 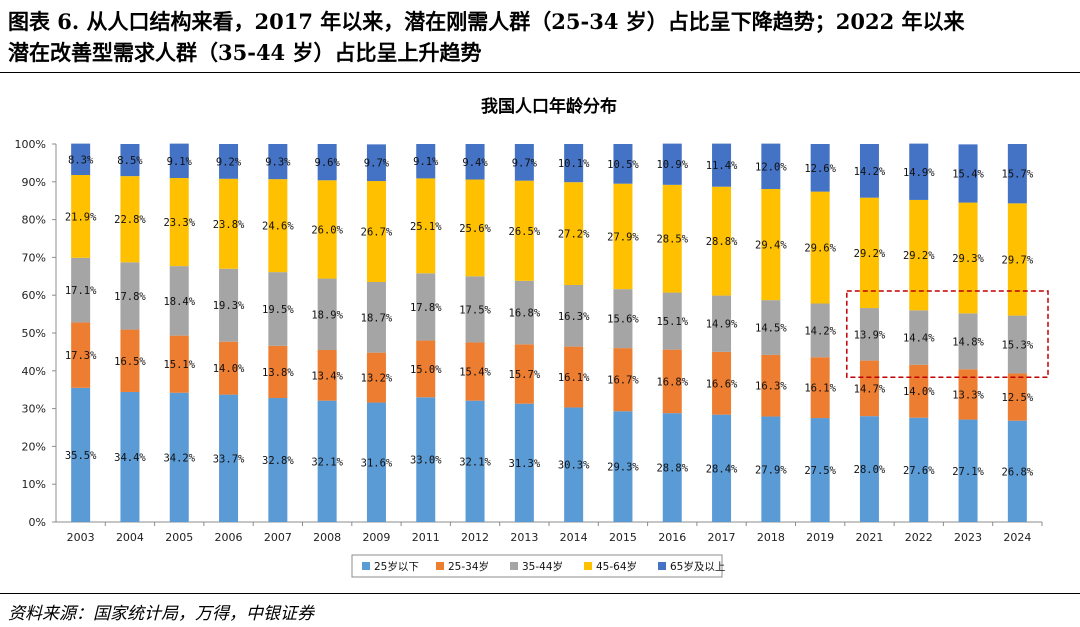 What do you see at coordinates (426, 227) in the screenshot?
I see `data-label: 25.1%` at bounding box center [426, 227].